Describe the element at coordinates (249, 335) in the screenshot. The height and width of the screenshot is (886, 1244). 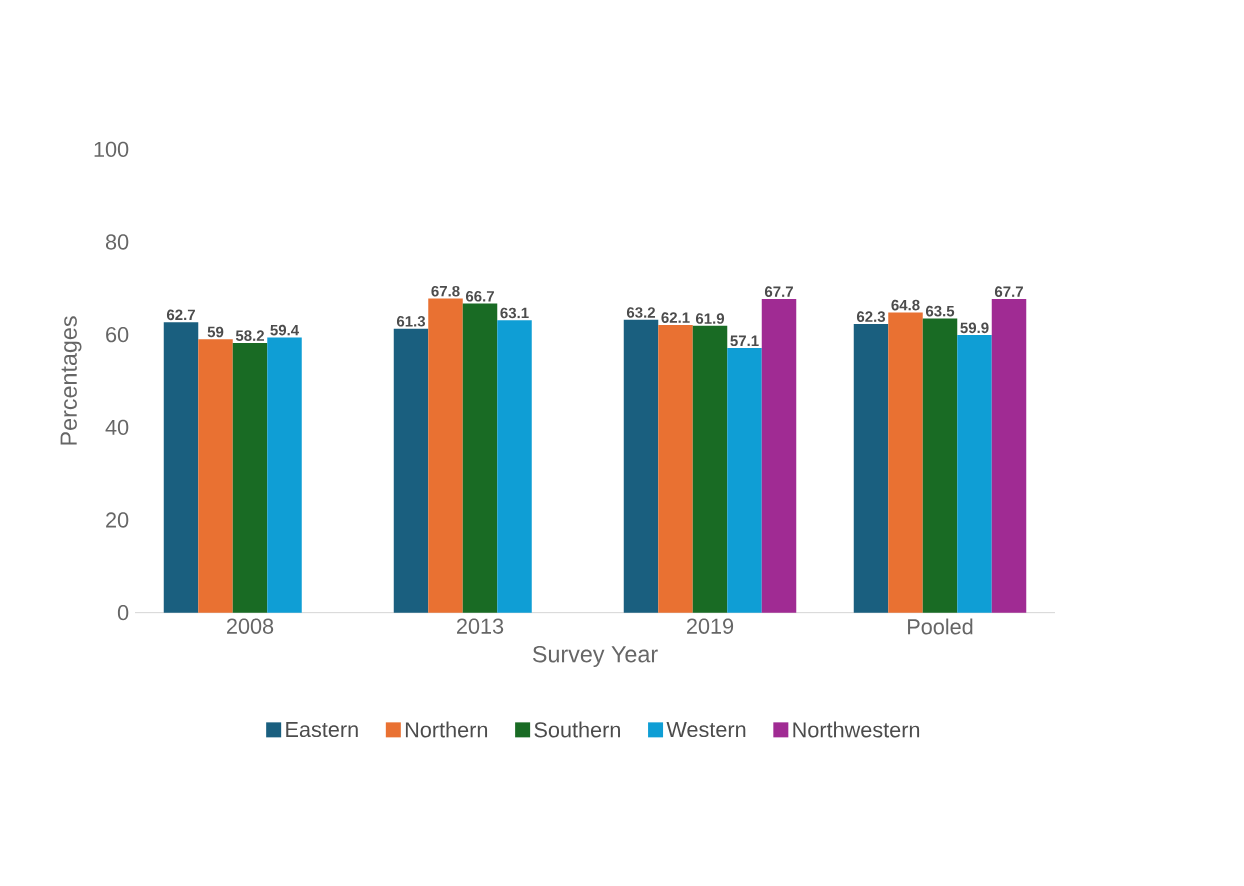
I see `data-label: 58.2` at that location.